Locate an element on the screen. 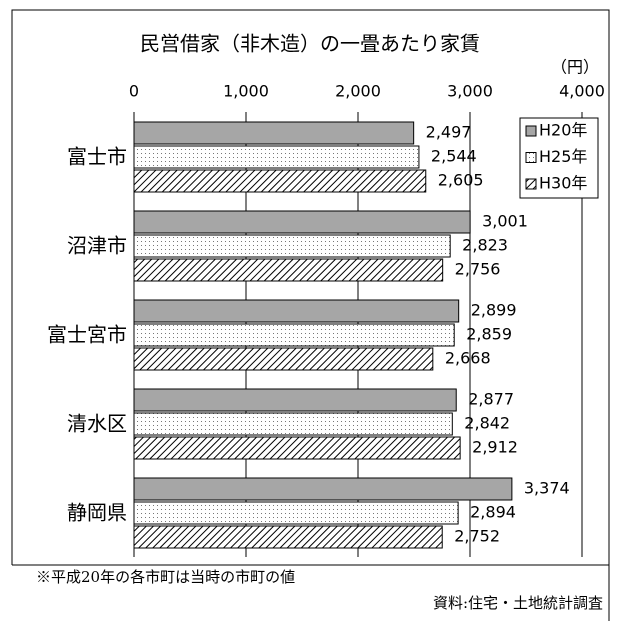 Image resolution: width=621 pixels, height=621 pixels. legend-label: H30年 is located at coordinates (563, 183).